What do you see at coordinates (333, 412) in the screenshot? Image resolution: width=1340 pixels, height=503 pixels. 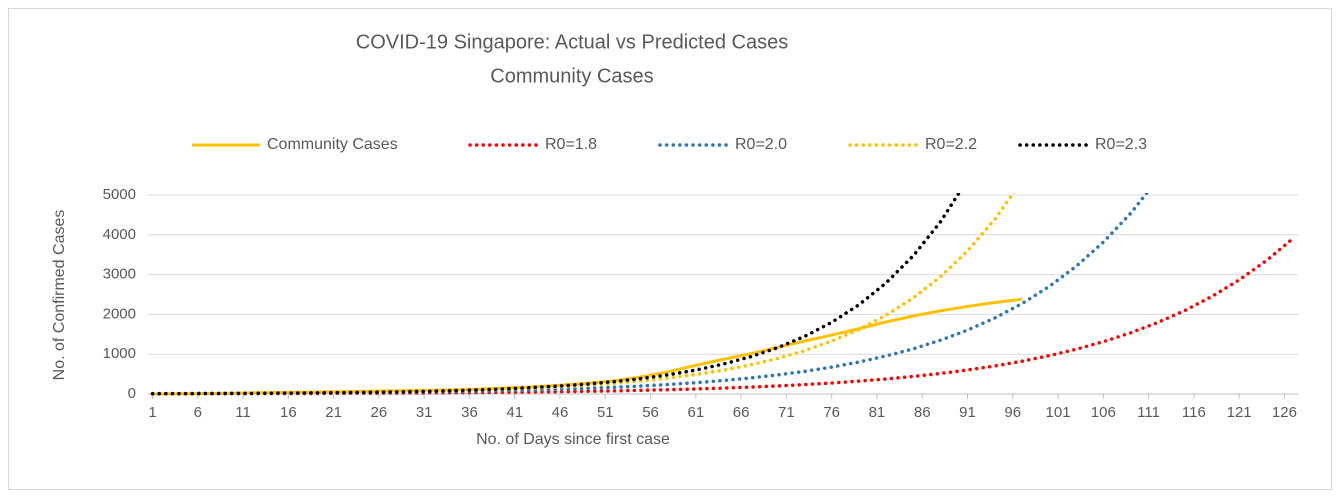 I see `x-tick-label: 21` at bounding box center [333, 412].